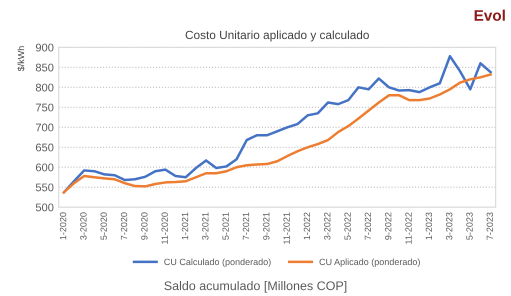 The image size is (511, 296). I want to click on y-tick-label: 550, so click(45, 187).